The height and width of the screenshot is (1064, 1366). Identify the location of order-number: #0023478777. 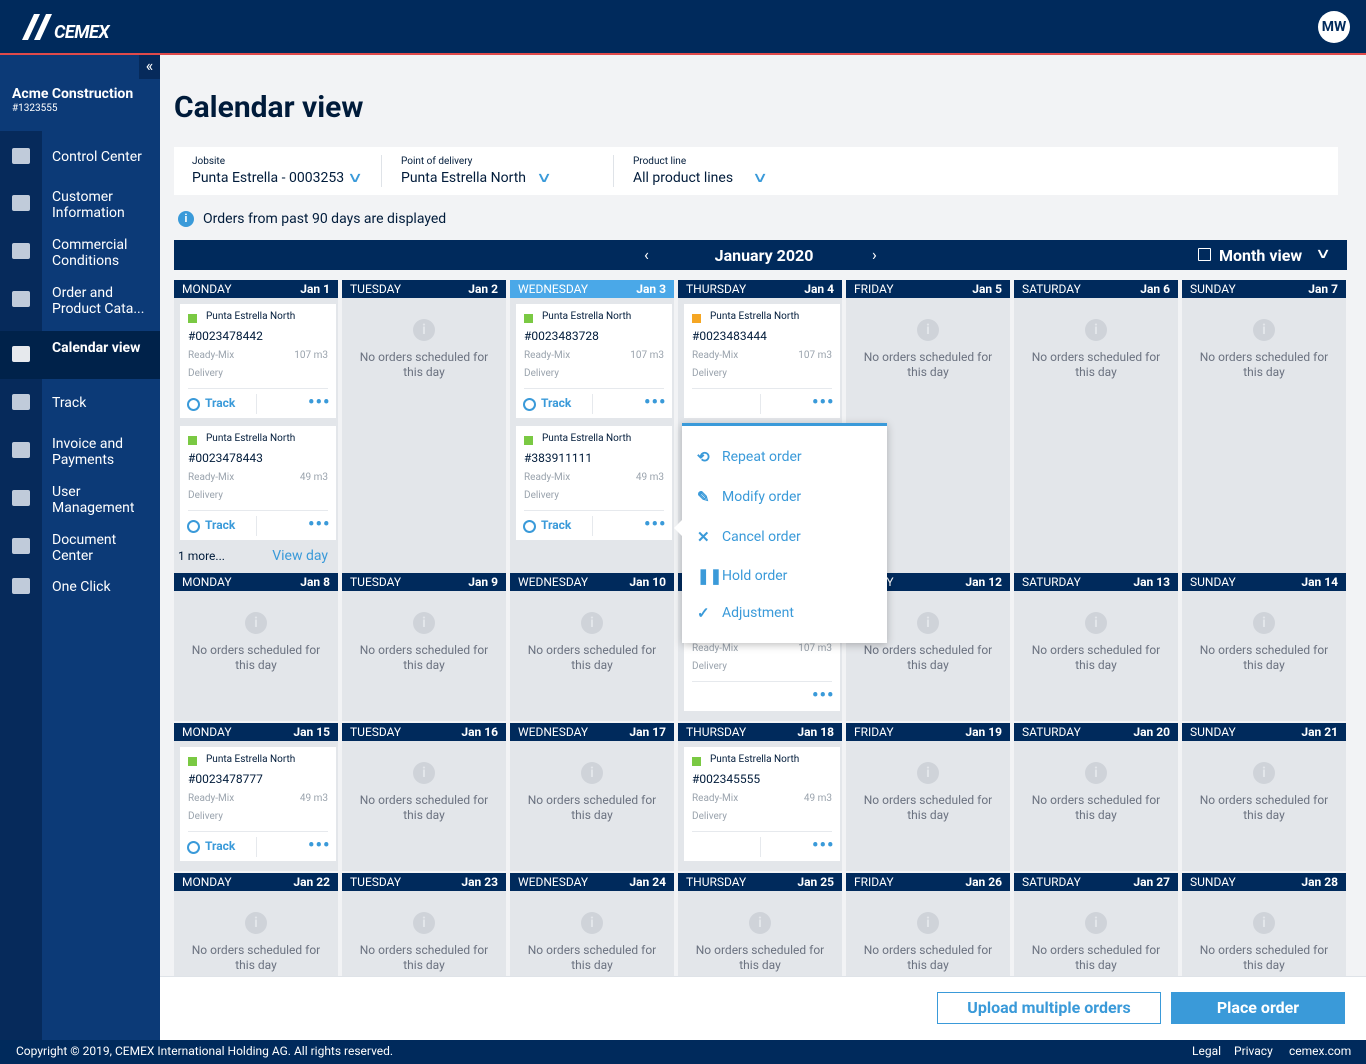
(225, 779).